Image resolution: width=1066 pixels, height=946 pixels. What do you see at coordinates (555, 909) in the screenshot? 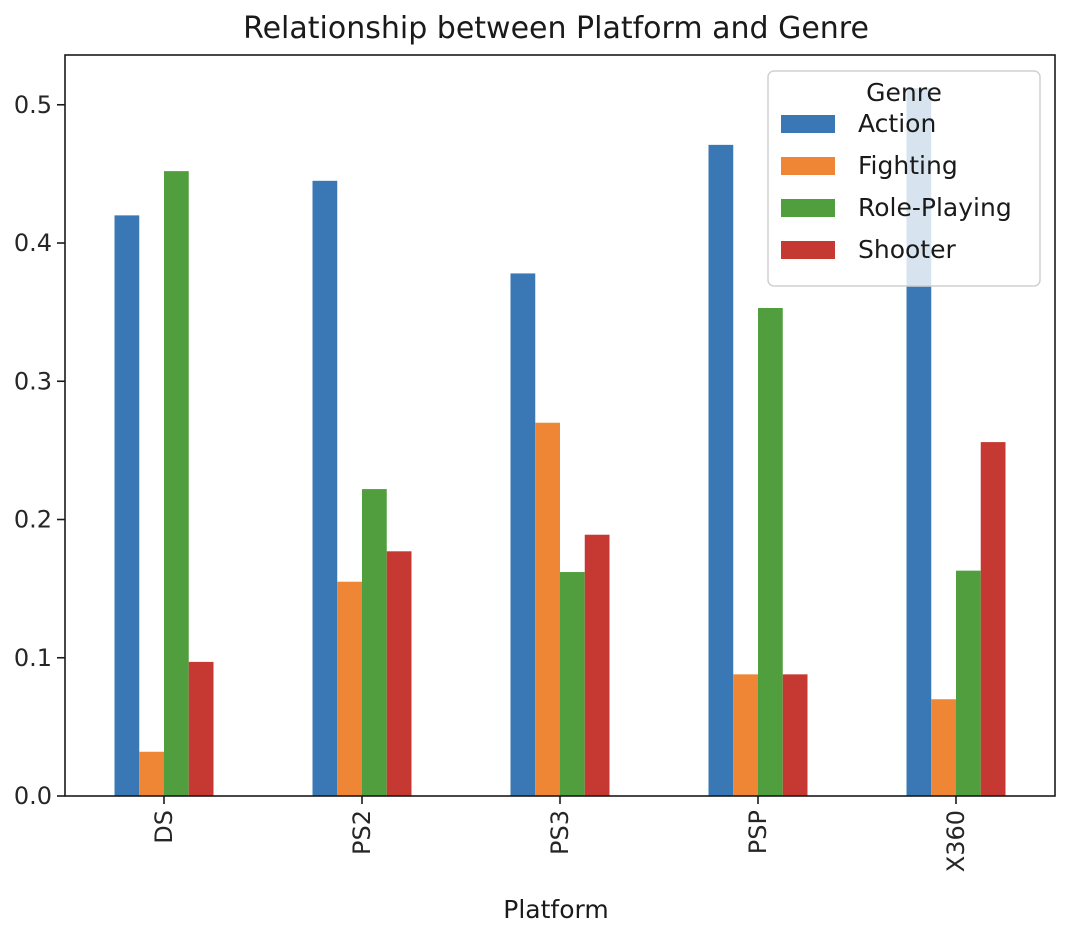
I see `x-axis-title: Platform` at bounding box center [555, 909].